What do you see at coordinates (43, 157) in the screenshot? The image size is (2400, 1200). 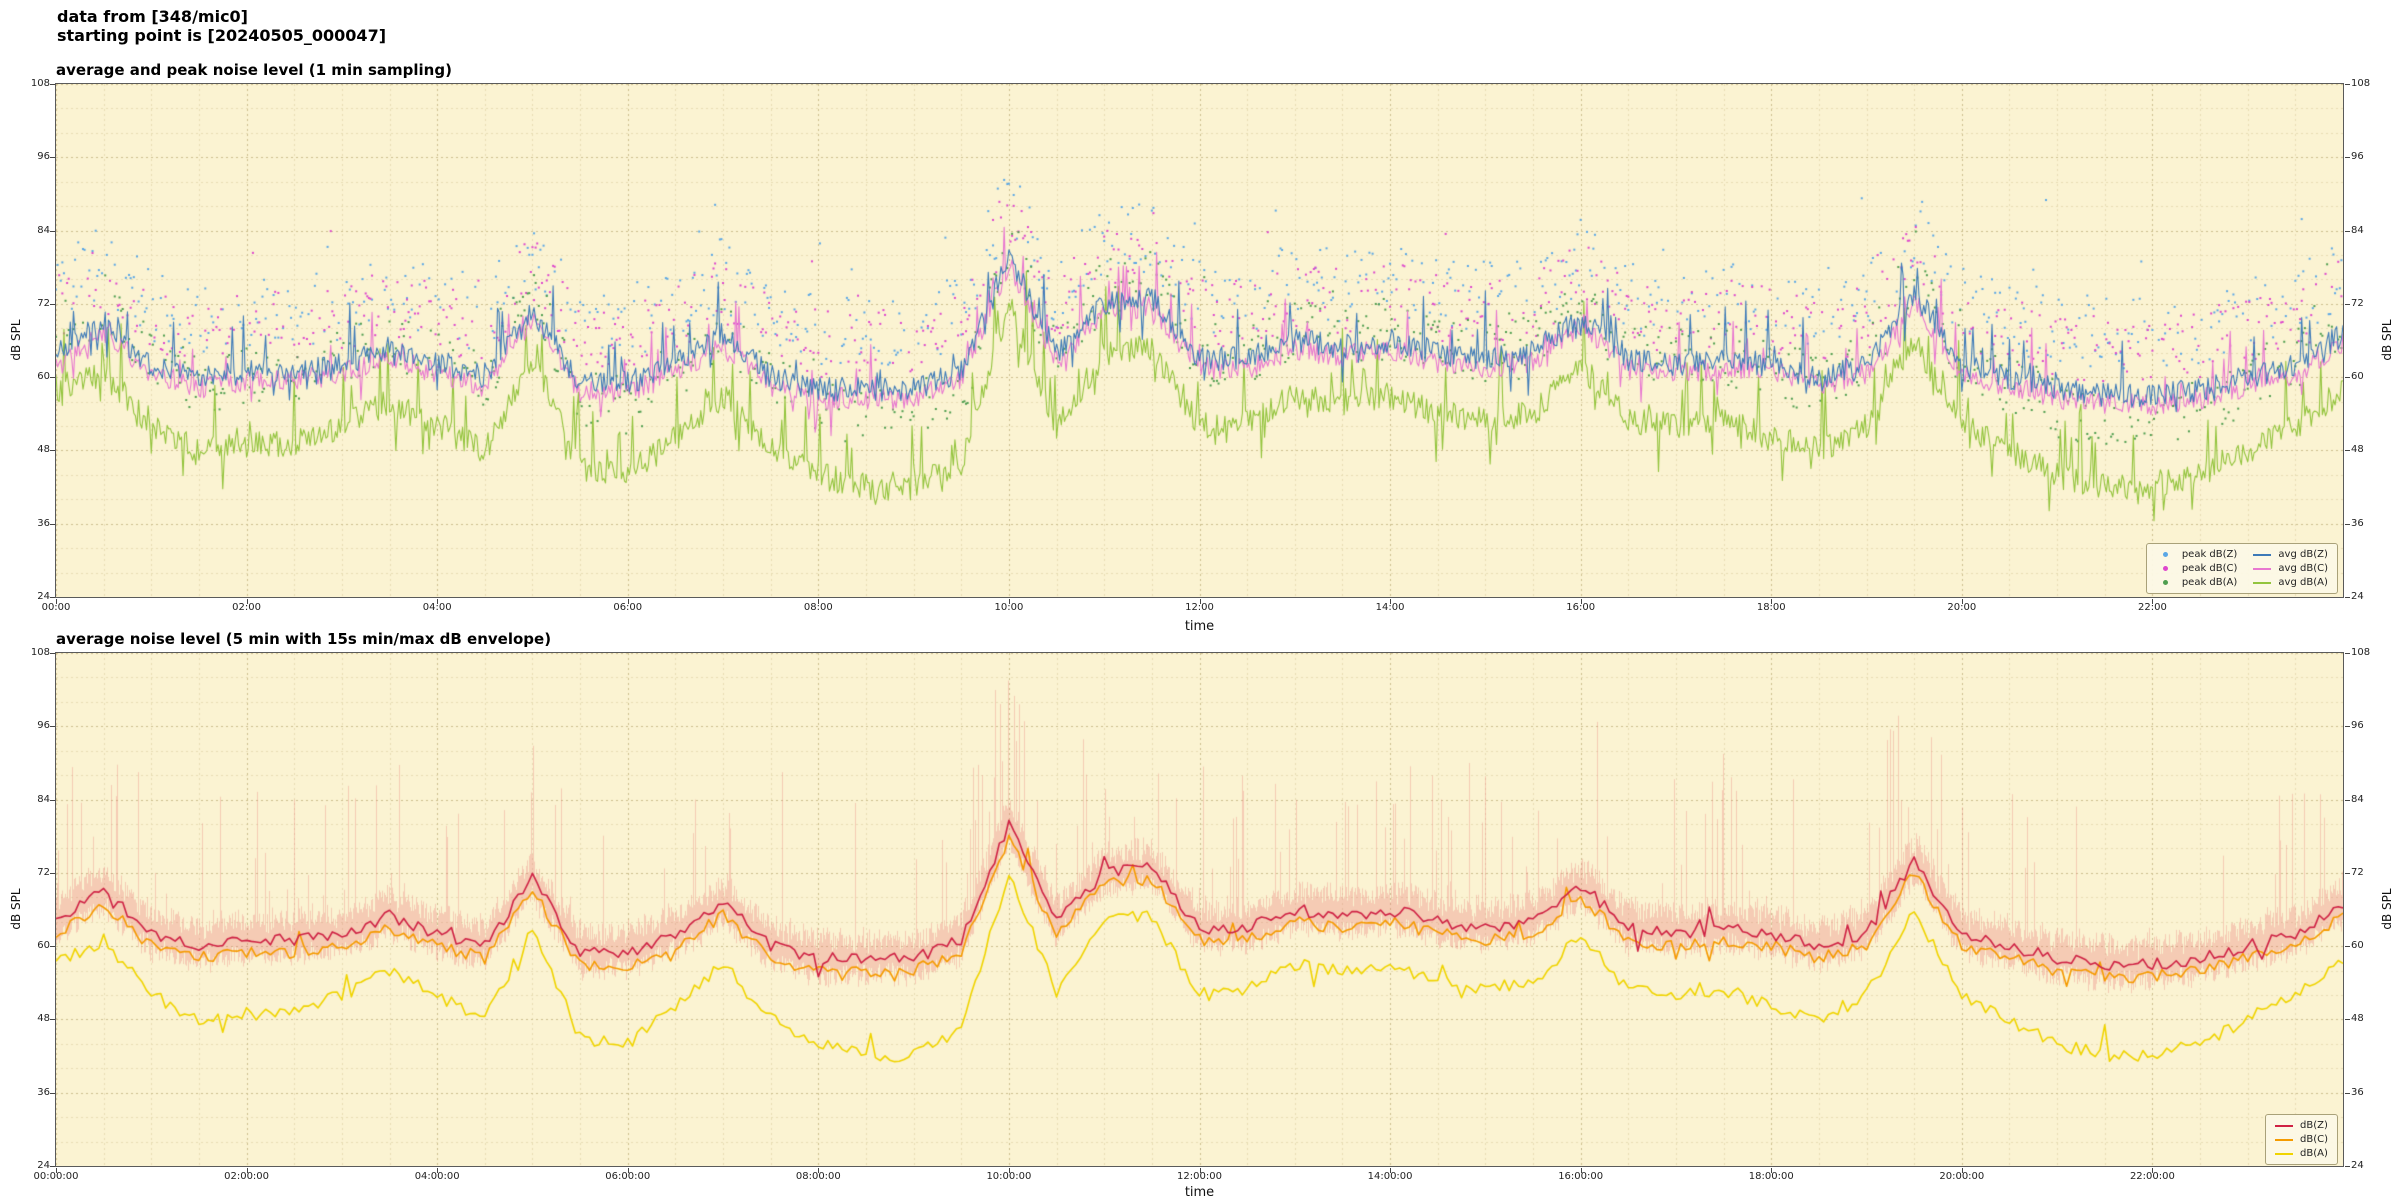 I see `chart-top-y-tick-label: 96` at bounding box center [43, 157].